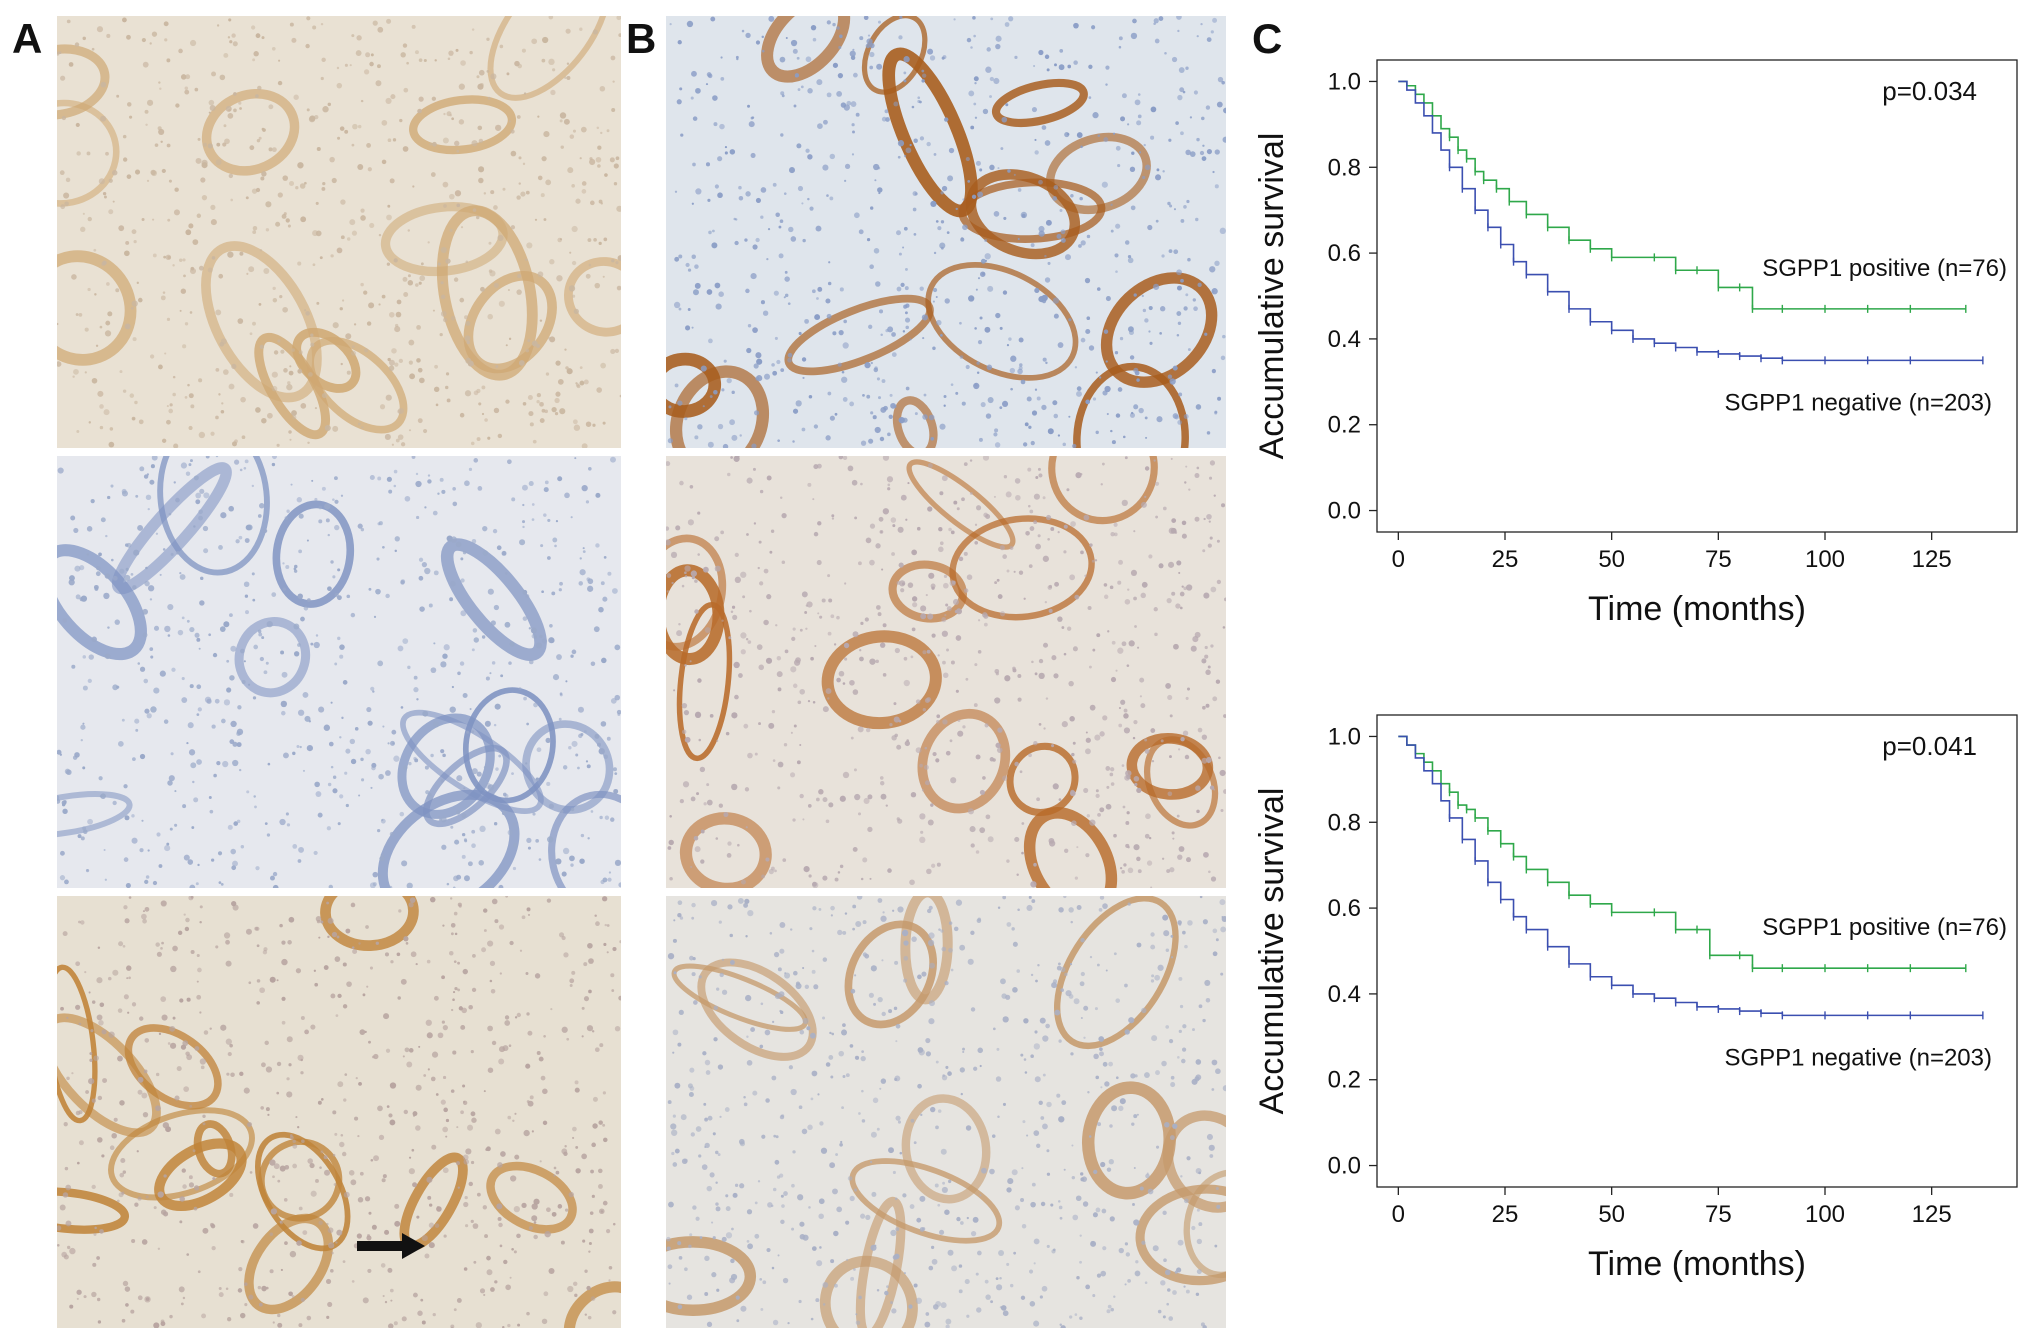 This screenshot has height=1344, width=2031. I want to click on micrograph-a3, so click(339, 1112).